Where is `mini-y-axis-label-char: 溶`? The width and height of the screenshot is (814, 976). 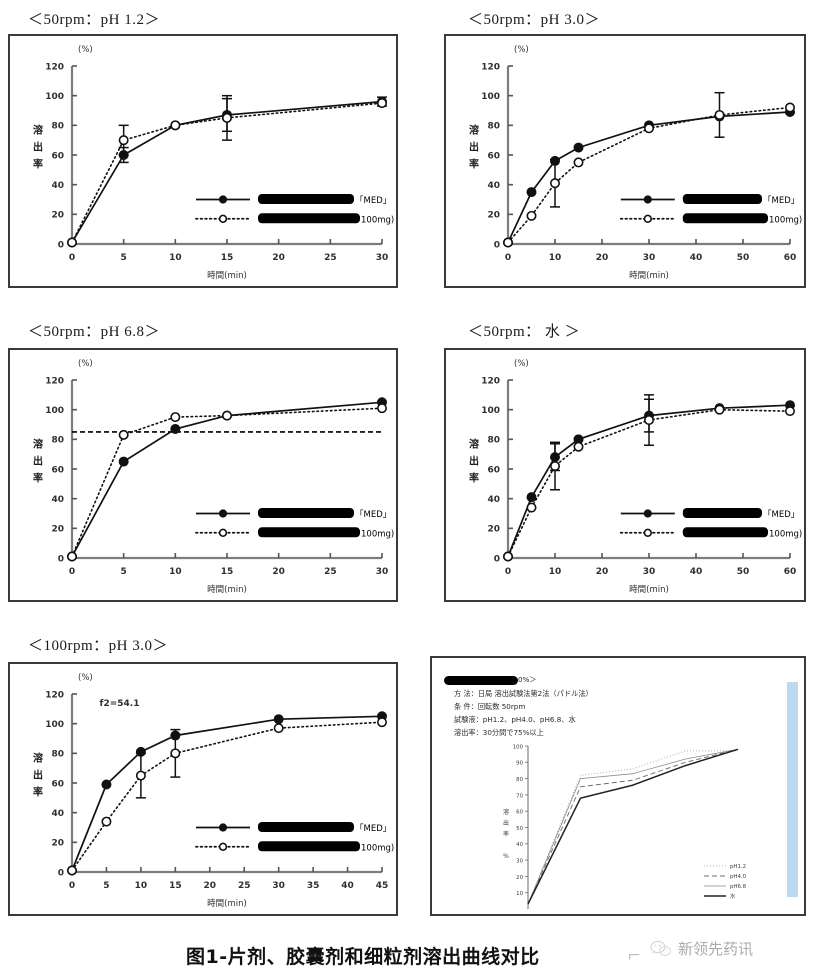 mini-y-axis-label-char: 溶 is located at coordinates (506, 812).